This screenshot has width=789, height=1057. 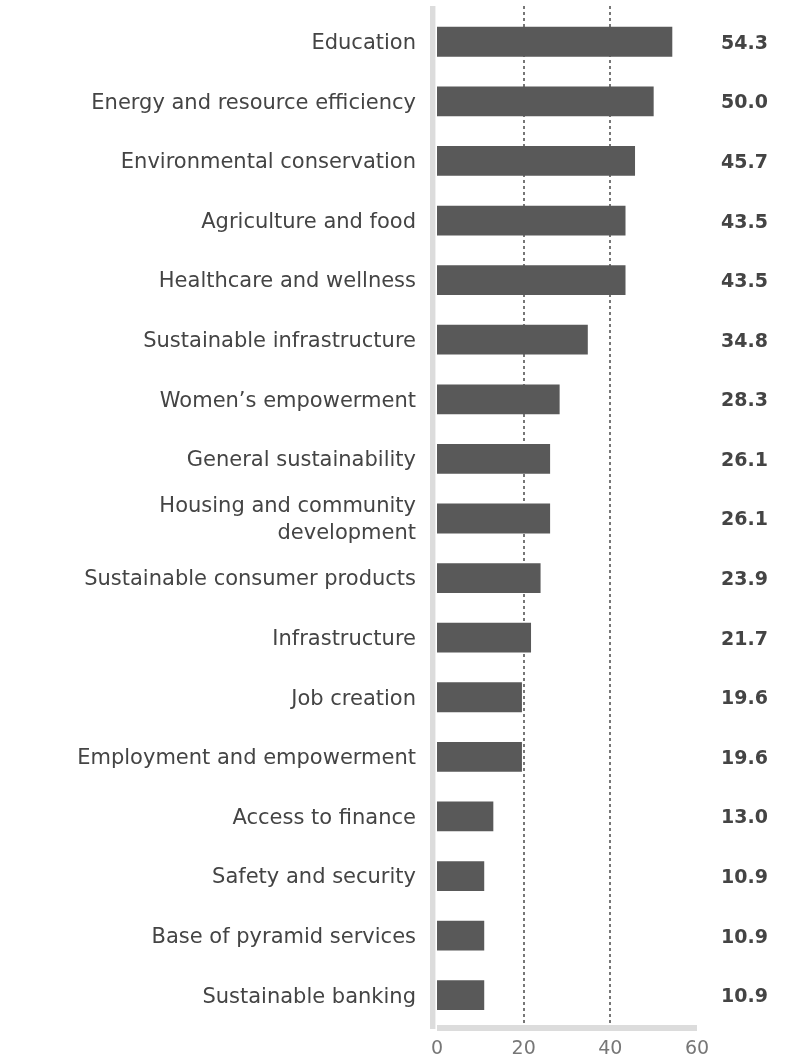 I want to click on y-tick-label: Agriculture and food, so click(x=308, y=220).